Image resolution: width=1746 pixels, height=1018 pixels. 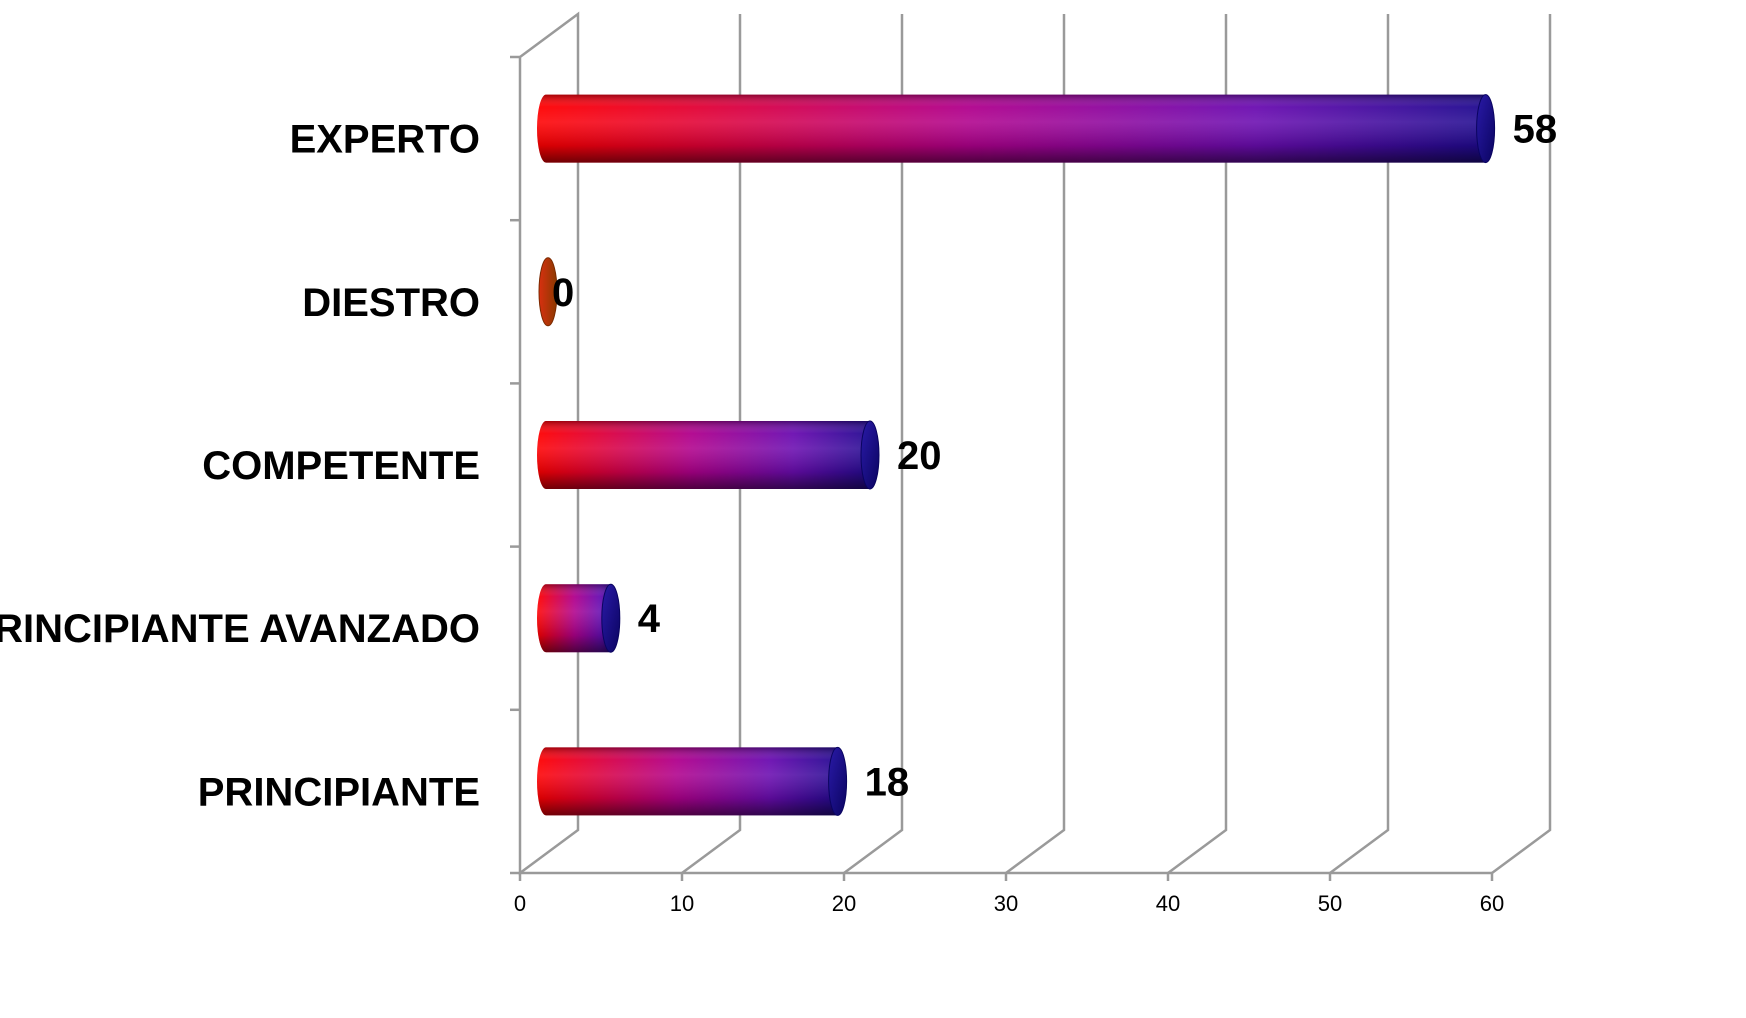 What do you see at coordinates (844, 903) in the screenshot?
I see `x-tick-label: 20` at bounding box center [844, 903].